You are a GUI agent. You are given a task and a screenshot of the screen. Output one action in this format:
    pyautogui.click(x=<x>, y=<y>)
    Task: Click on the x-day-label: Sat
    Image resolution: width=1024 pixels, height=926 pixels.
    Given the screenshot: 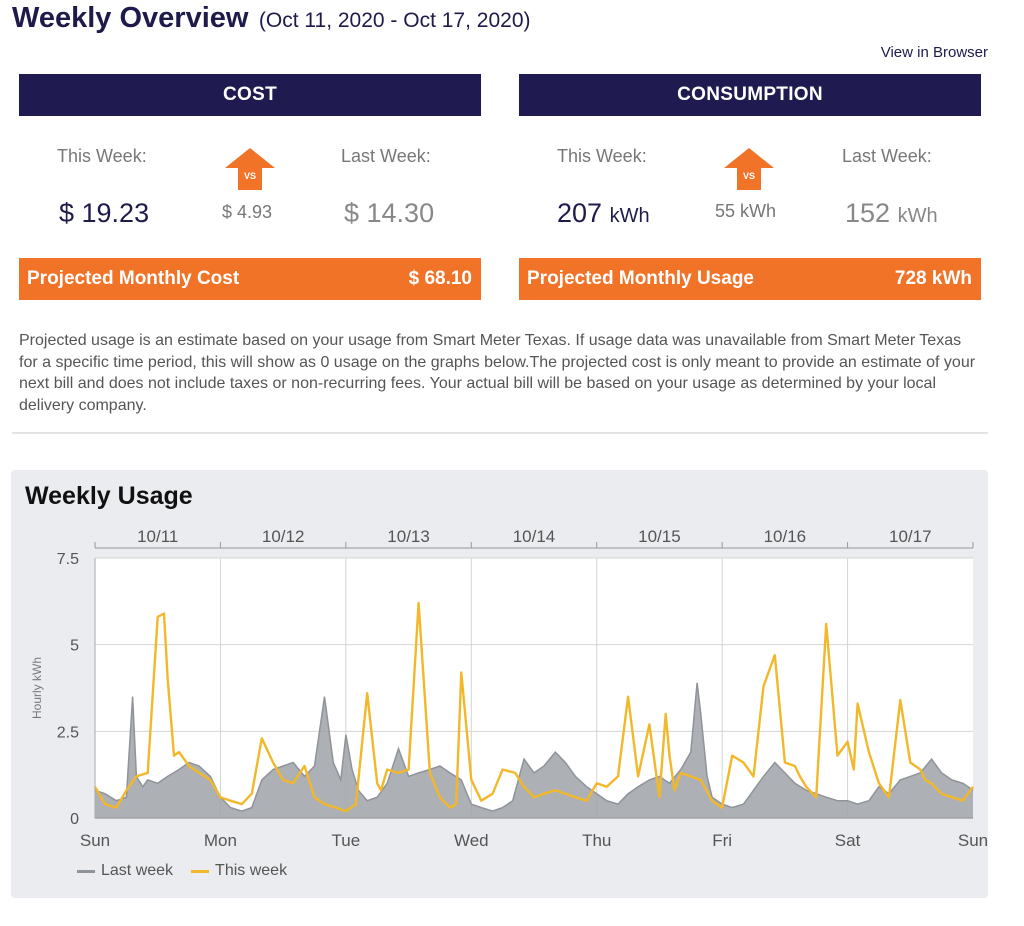 What is the action you would take?
    pyautogui.click(x=848, y=840)
    